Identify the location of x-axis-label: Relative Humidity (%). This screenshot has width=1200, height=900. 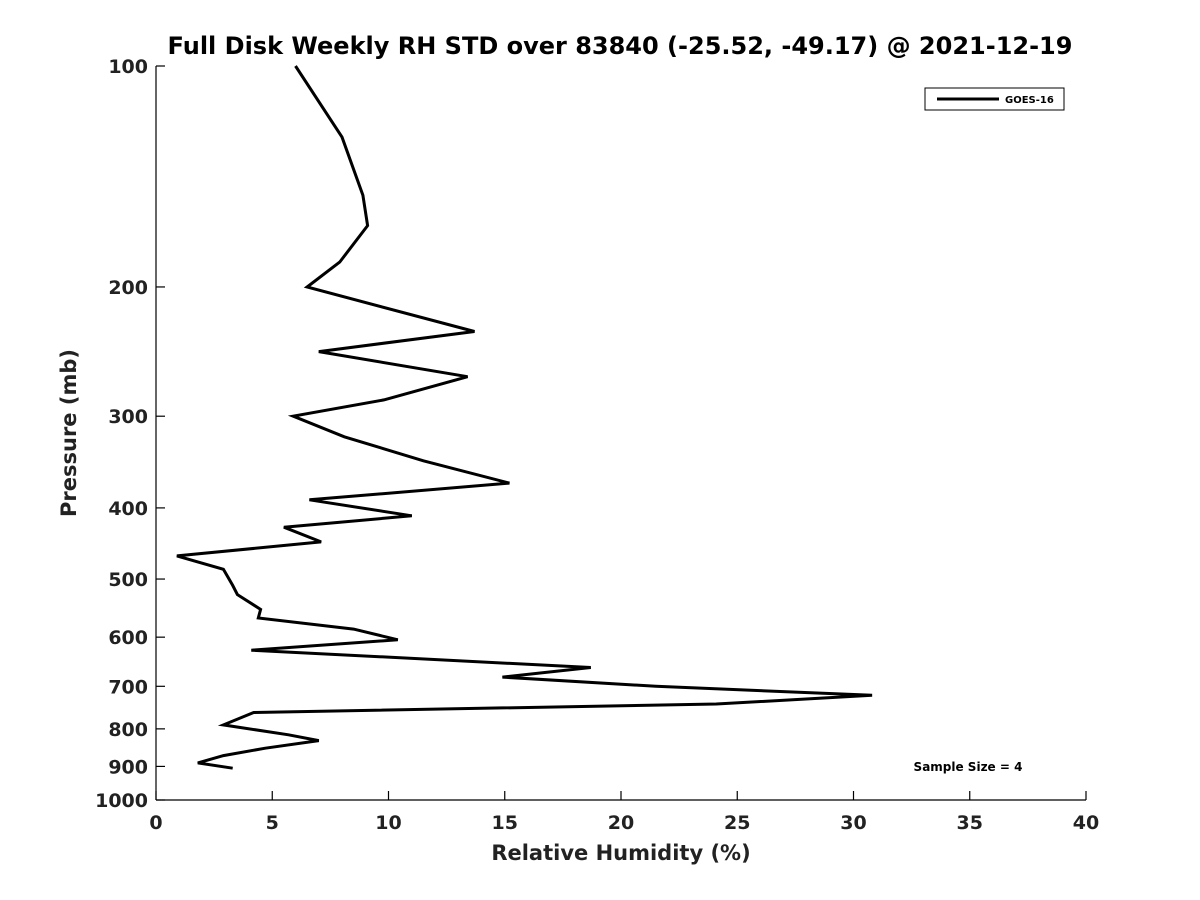
(620, 853).